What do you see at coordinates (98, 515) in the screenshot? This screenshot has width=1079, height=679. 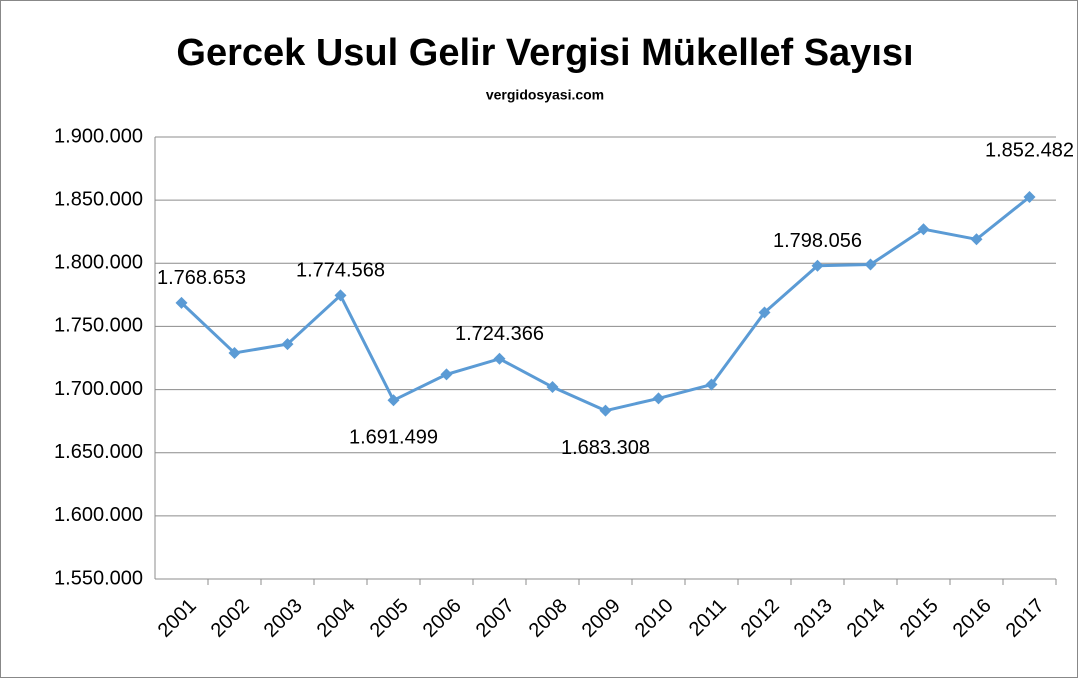 I see `y-tick-label: 1.600.000` at bounding box center [98, 515].